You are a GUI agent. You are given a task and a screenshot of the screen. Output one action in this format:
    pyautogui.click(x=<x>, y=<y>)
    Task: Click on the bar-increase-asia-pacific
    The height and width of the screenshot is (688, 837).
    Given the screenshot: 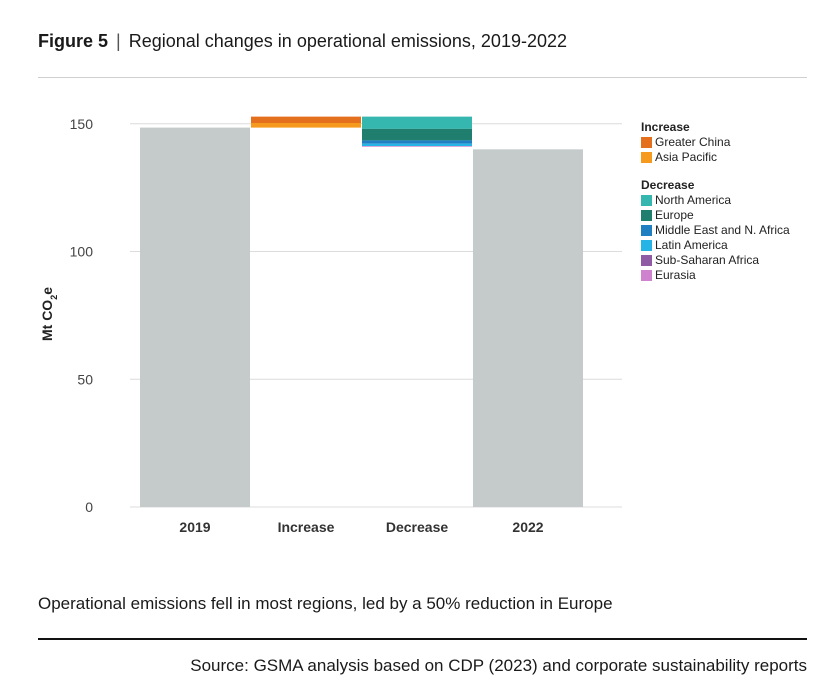 What is the action you would take?
    pyautogui.click(x=306, y=125)
    